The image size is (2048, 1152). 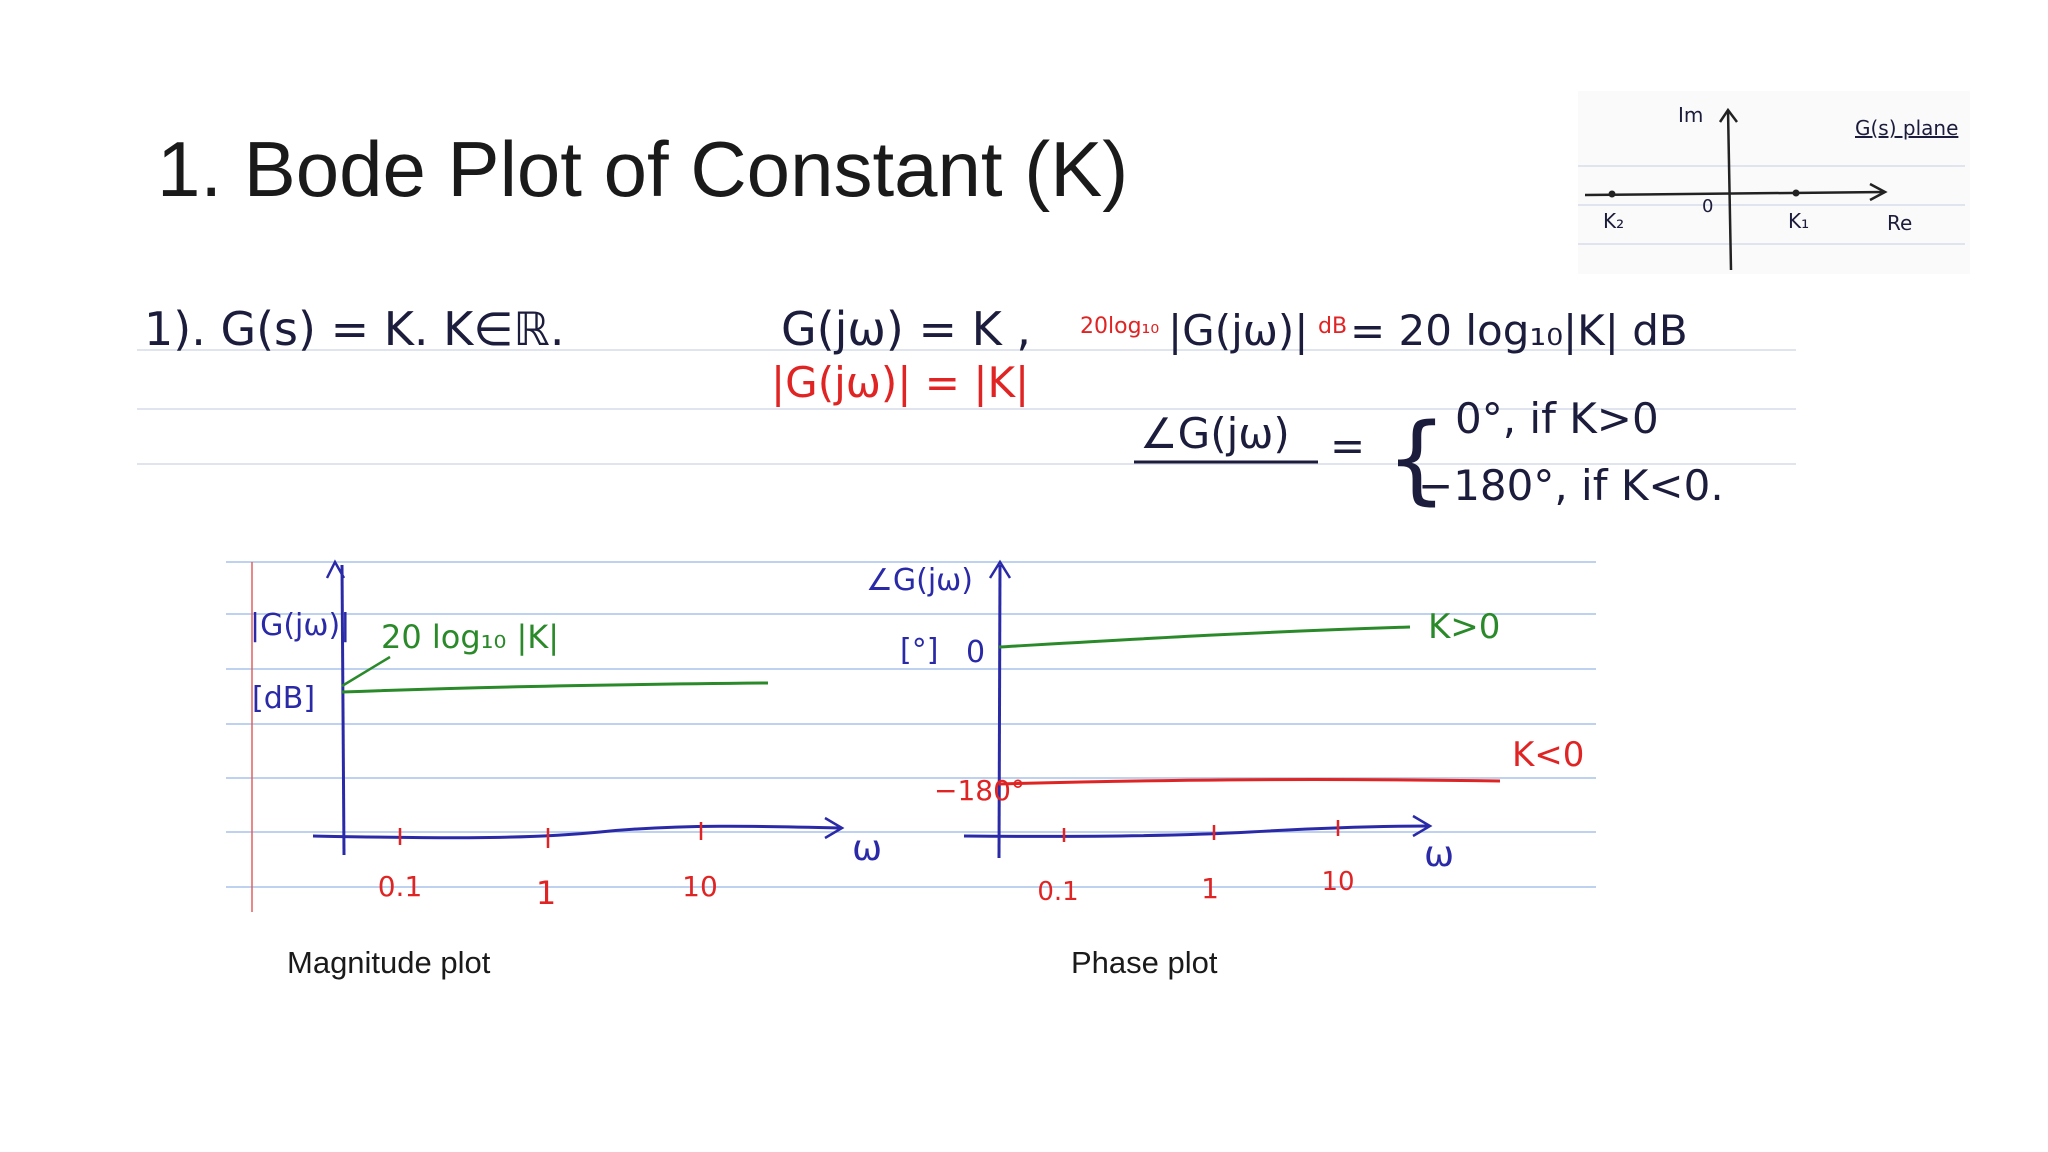 I want to click on equation: G(jω) = K ,, so click(x=906, y=329).